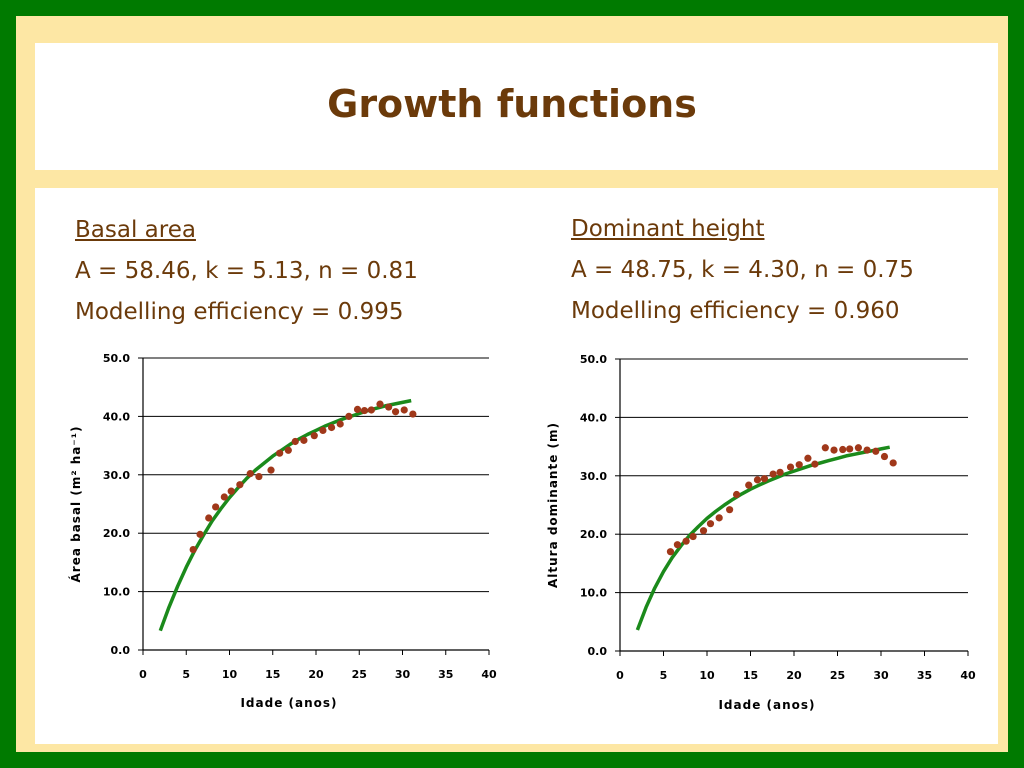  What do you see at coordinates (735, 311) in the screenshot?
I see `dominant-height-efficiency: Modelling efficiency = 0.960` at bounding box center [735, 311].